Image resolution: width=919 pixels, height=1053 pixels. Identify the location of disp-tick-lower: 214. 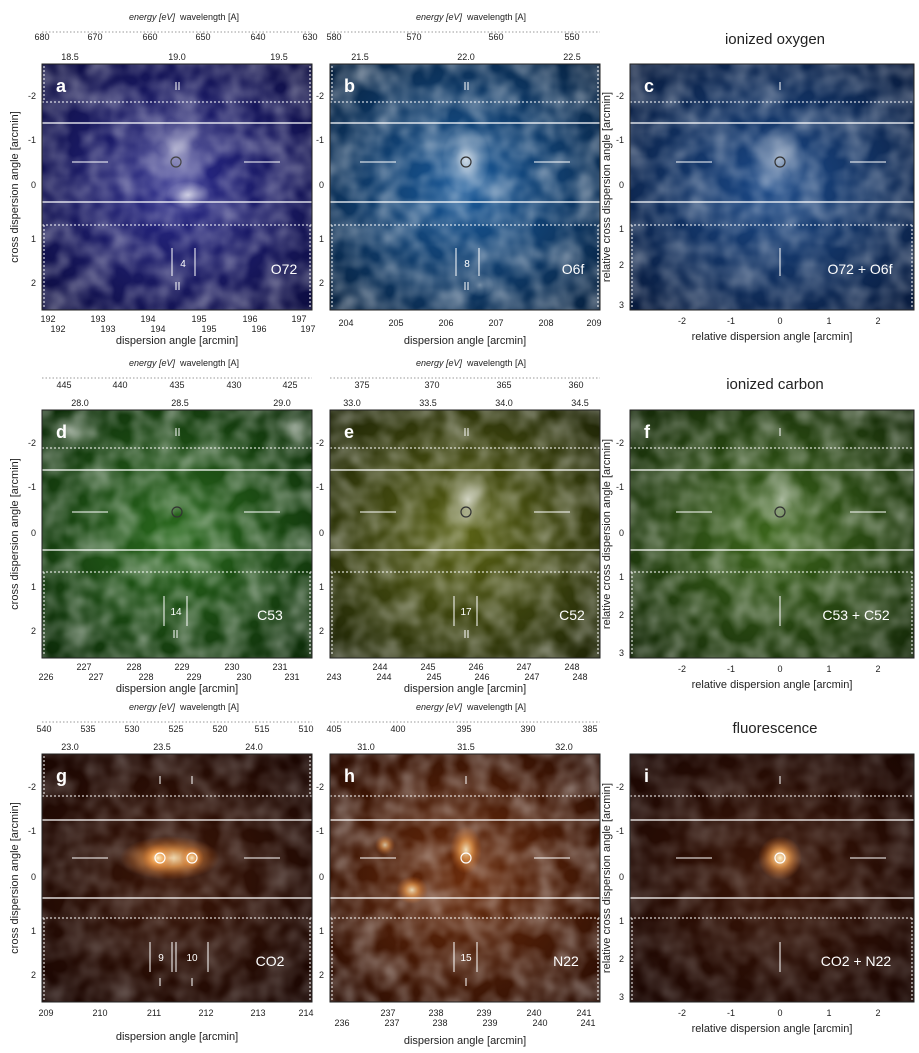
(305, 1013).